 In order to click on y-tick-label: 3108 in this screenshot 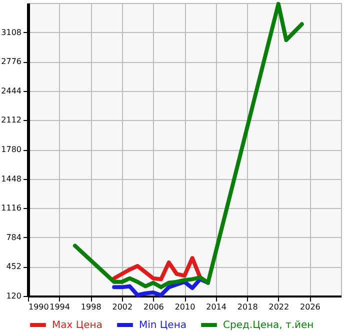, I will do `click(11, 32)`.